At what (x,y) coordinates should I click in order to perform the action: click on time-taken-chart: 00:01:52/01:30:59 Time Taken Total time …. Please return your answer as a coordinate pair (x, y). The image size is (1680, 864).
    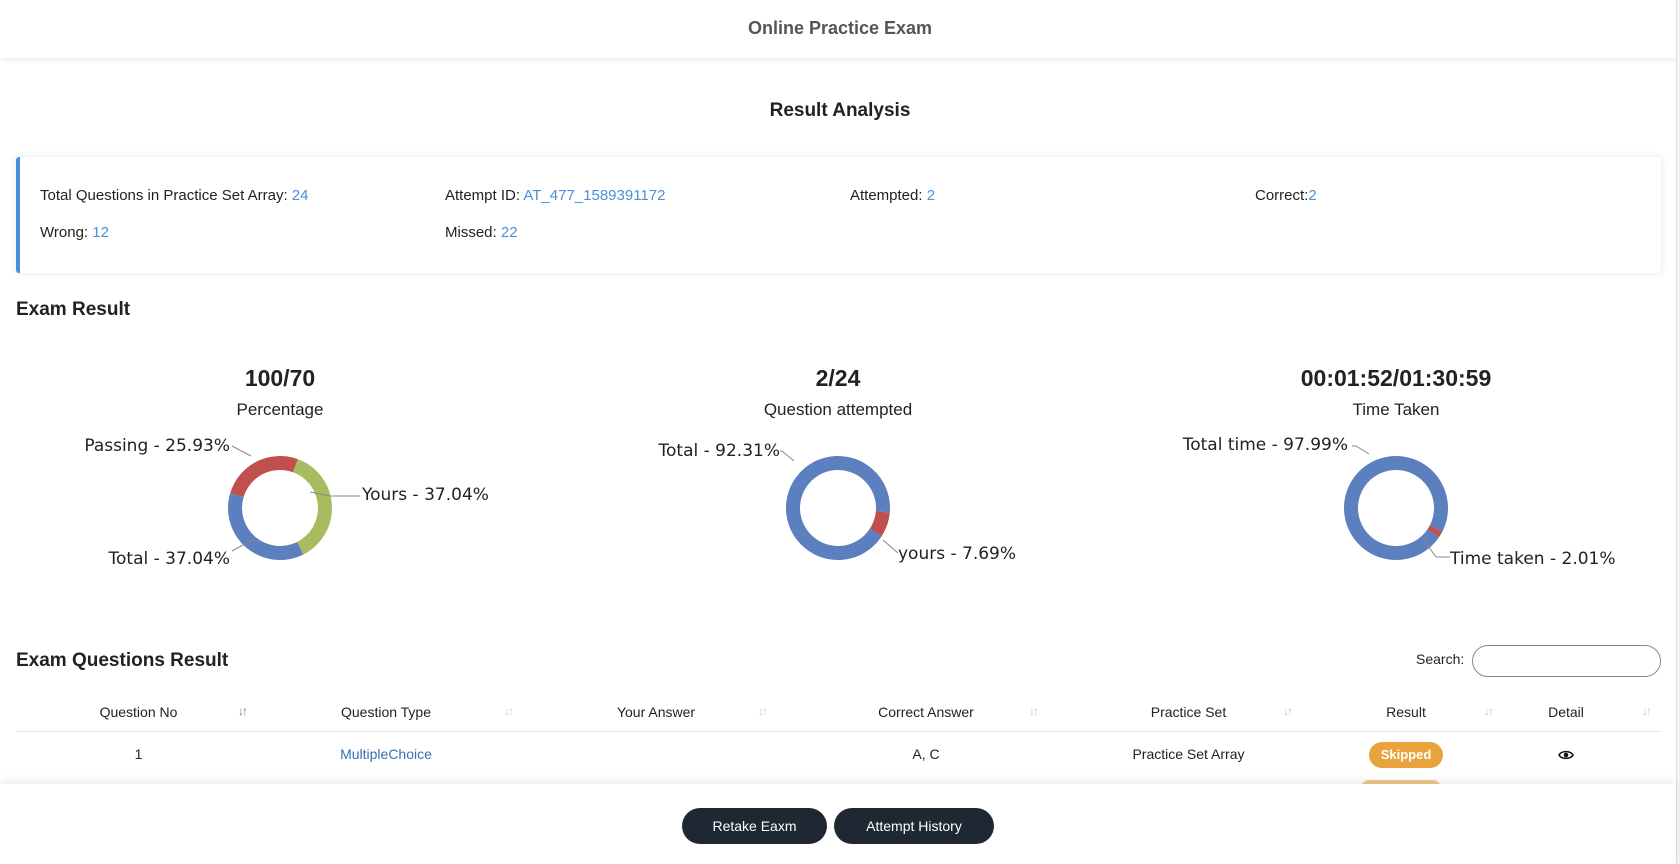
    Looking at the image, I should click on (1396, 475).